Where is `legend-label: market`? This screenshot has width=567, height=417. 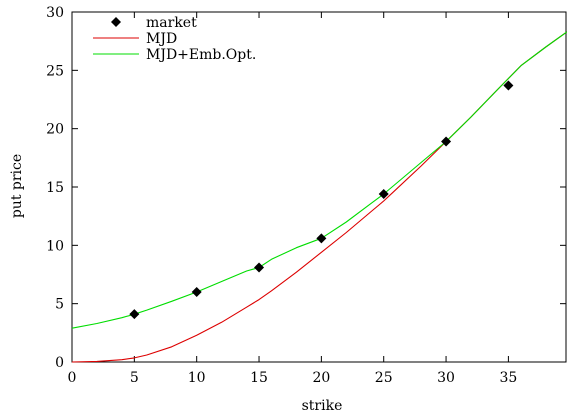 legend-label: market is located at coordinates (171, 23).